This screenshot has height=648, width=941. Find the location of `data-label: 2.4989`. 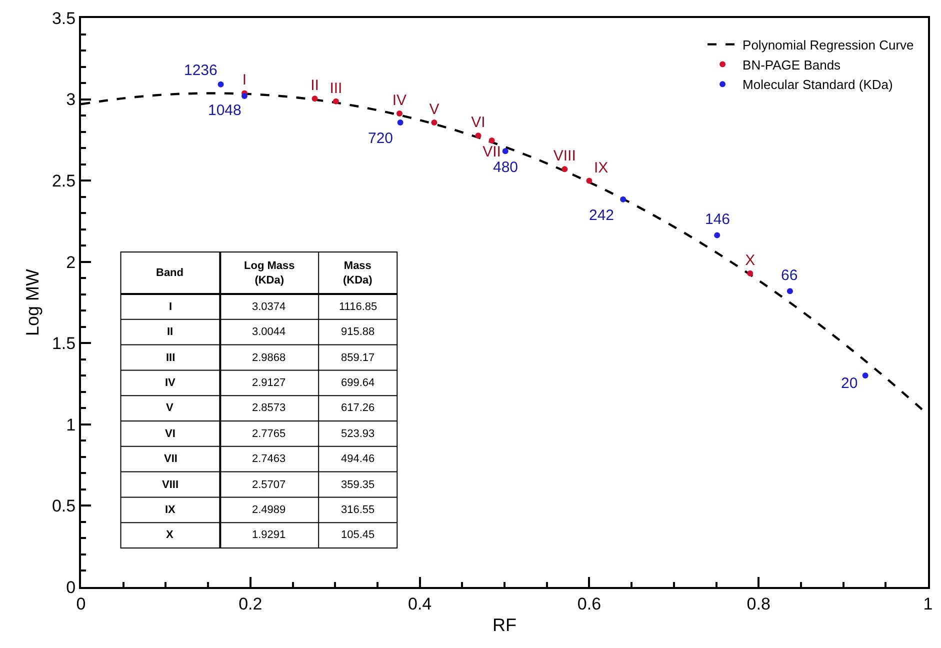

data-label: 2.4989 is located at coordinates (269, 510).